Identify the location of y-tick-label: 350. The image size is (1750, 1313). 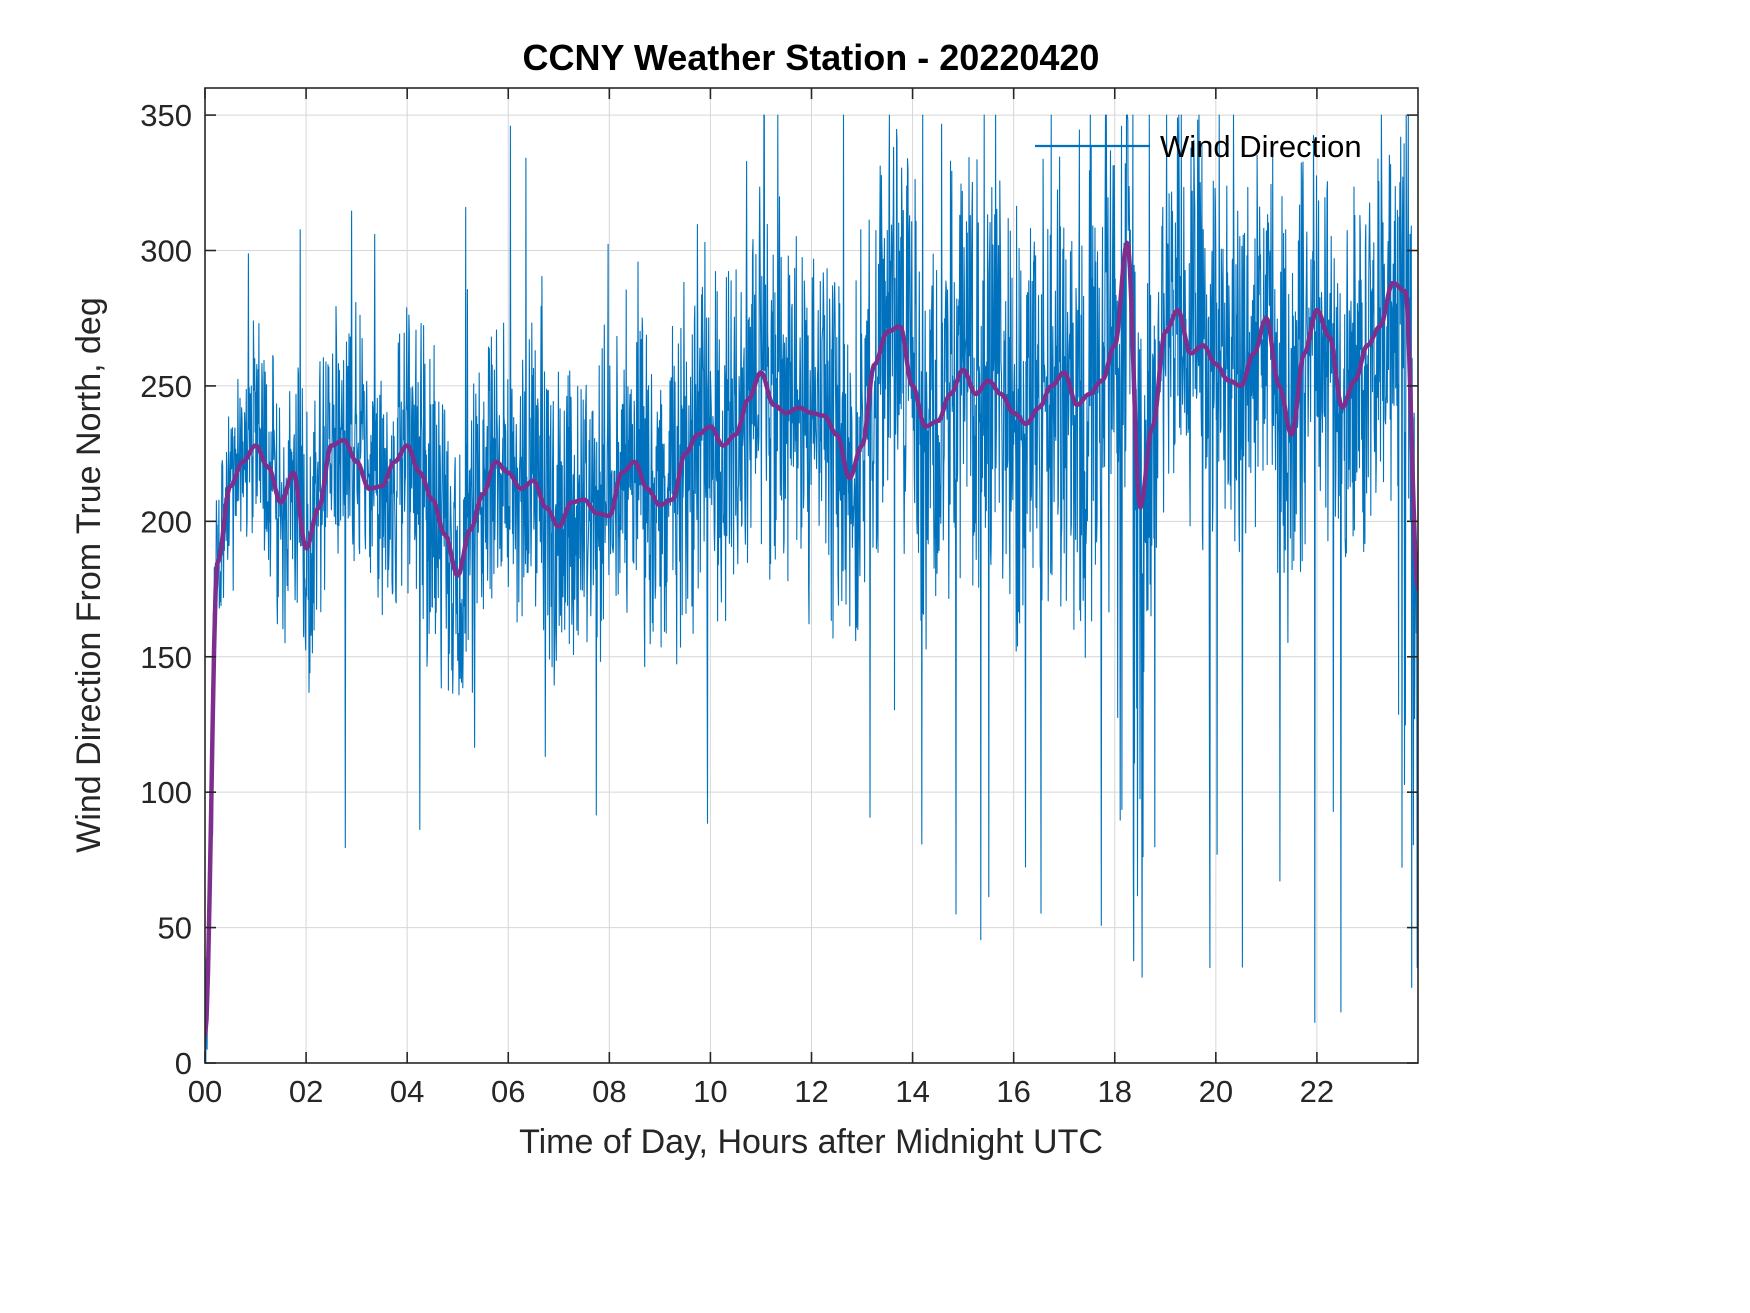
(166, 115).